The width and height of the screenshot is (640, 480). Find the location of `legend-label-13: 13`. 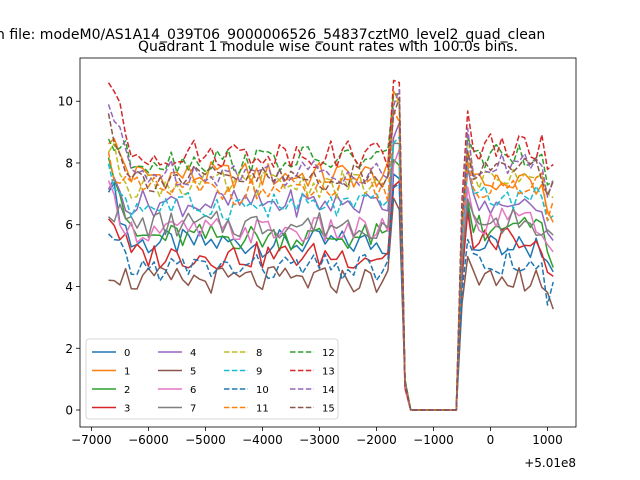

legend-label-13: 13 is located at coordinates (328, 372).